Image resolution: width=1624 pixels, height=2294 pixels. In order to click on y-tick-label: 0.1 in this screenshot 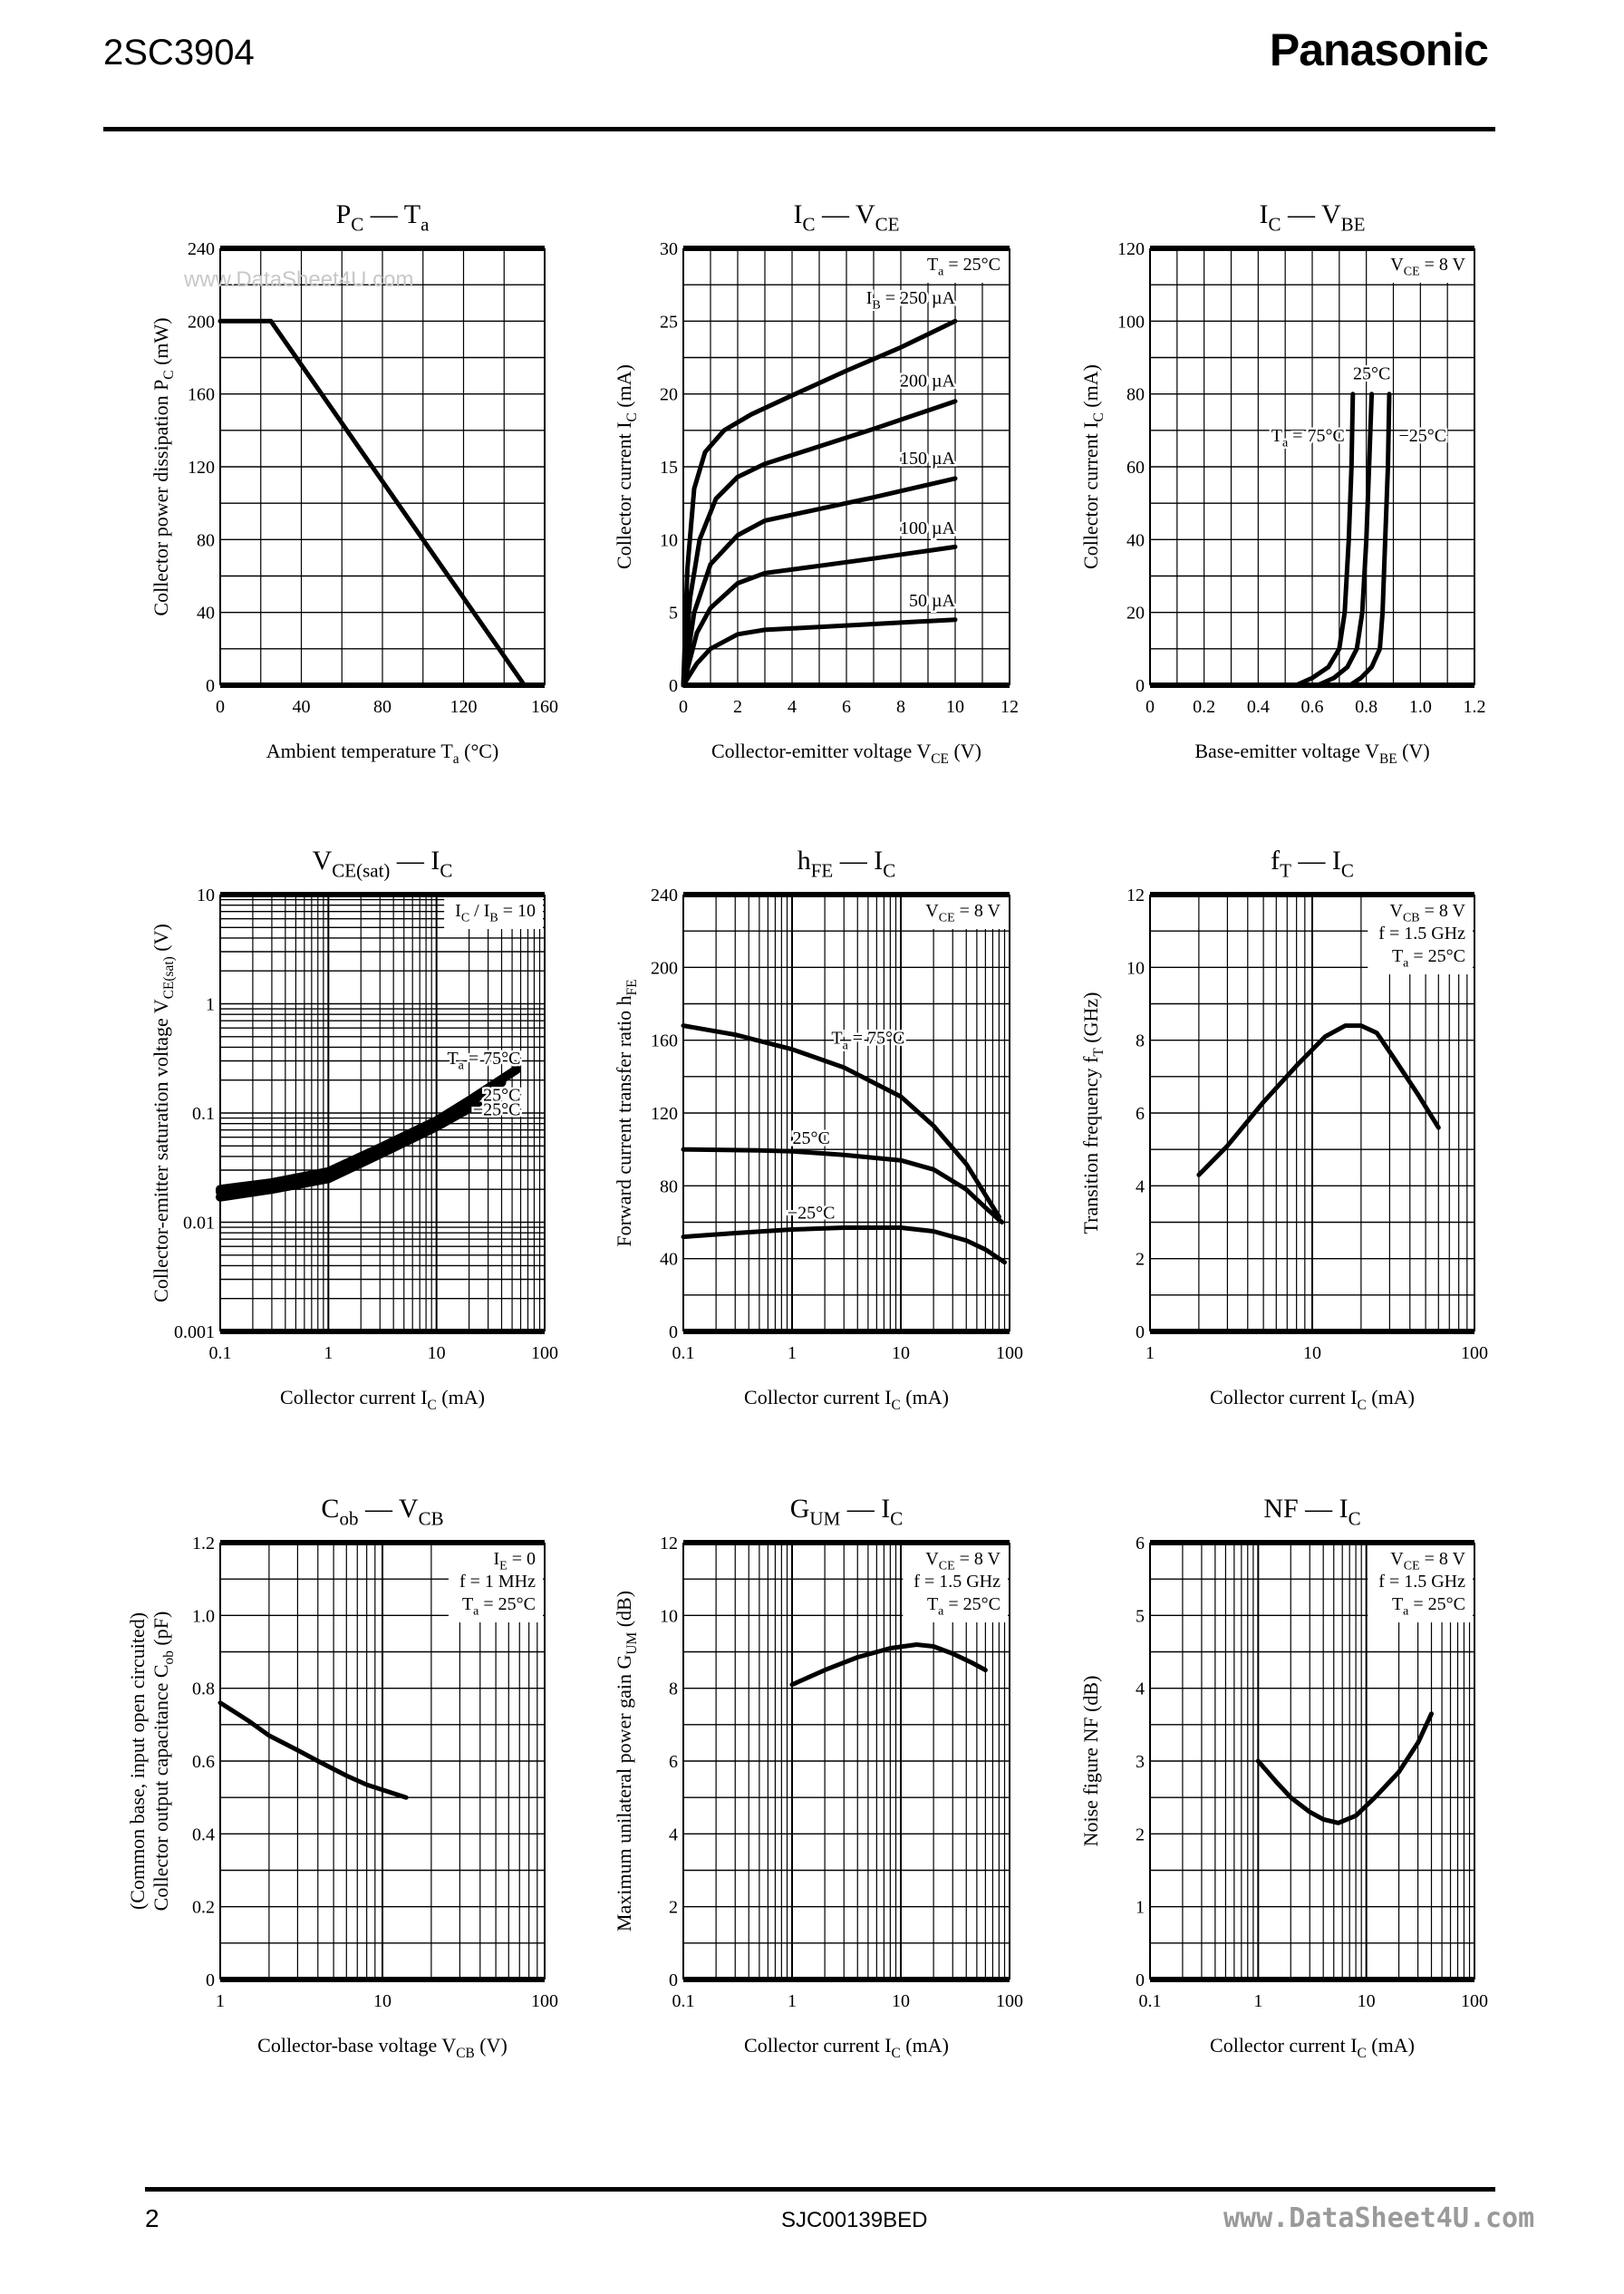, I will do `click(203, 1114)`.